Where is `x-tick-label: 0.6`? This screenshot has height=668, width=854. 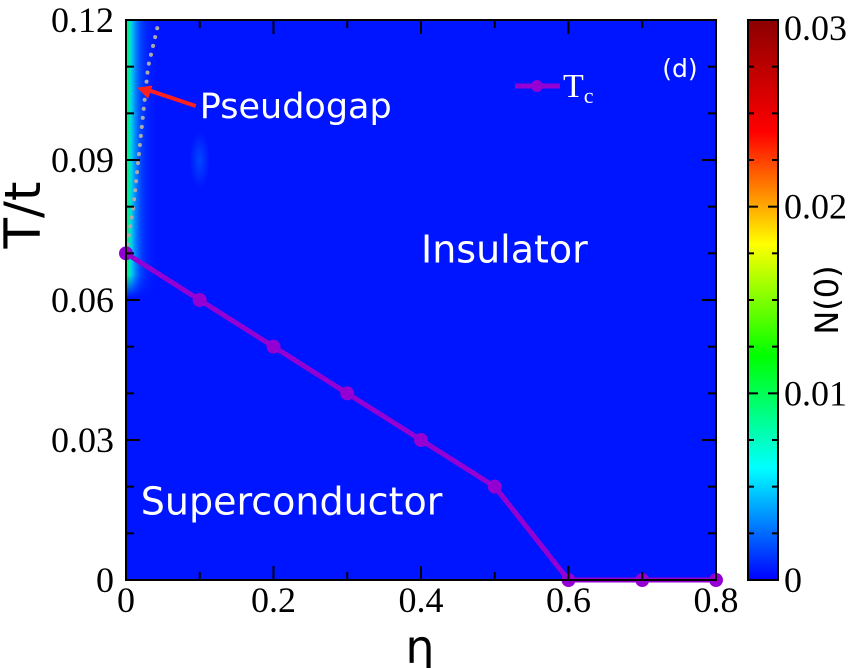 x-tick-label: 0.6 is located at coordinates (568, 600).